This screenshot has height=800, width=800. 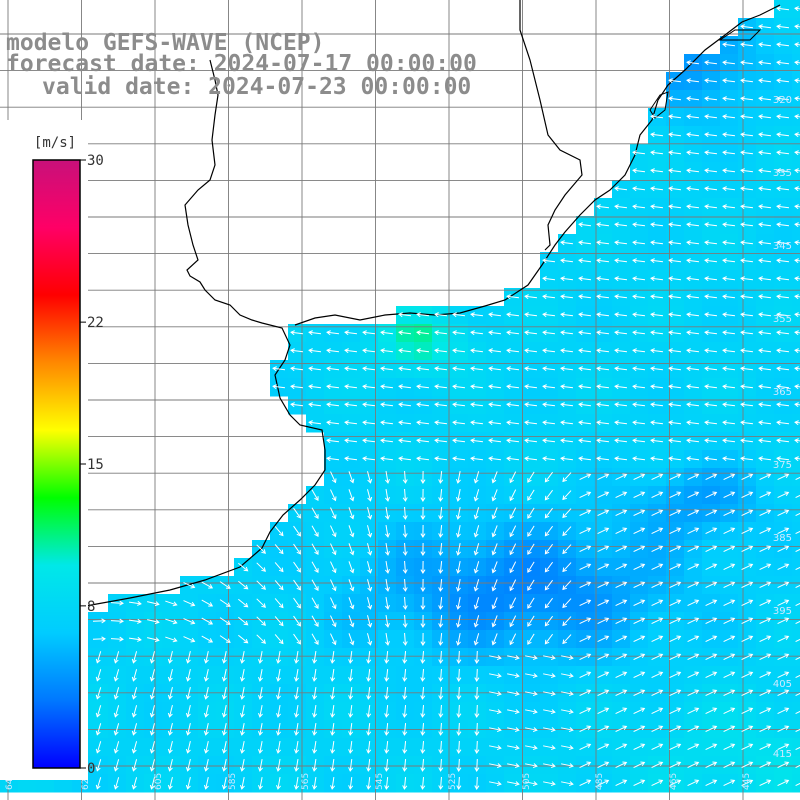 What do you see at coordinates (782, 319) in the screenshot?
I see `latitude-label: 355` at bounding box center [782, 319].